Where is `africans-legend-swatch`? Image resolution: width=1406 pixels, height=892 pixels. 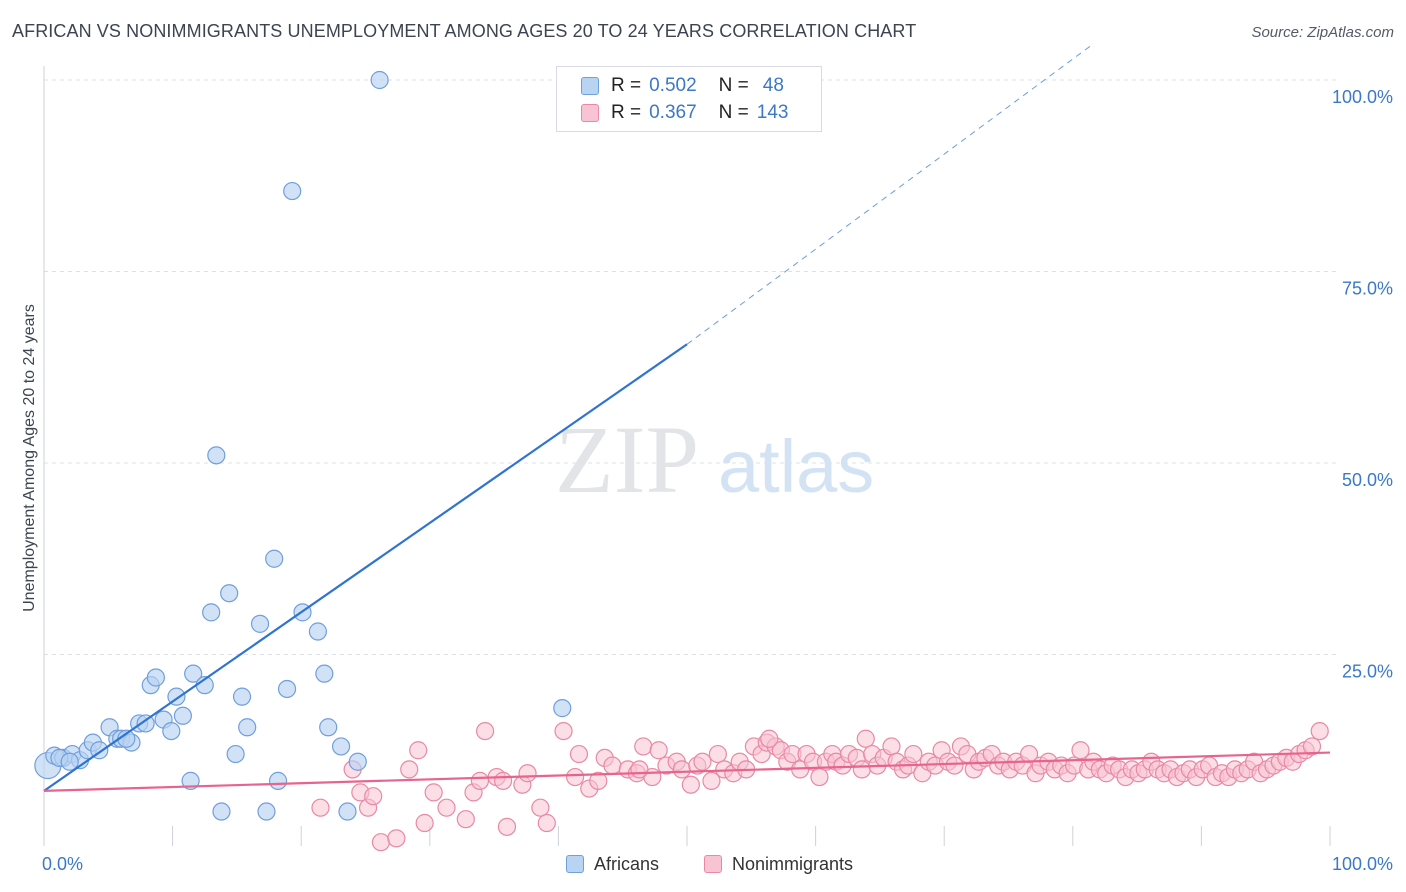
africans-legend-swatch is located at coordinates (575, 864).